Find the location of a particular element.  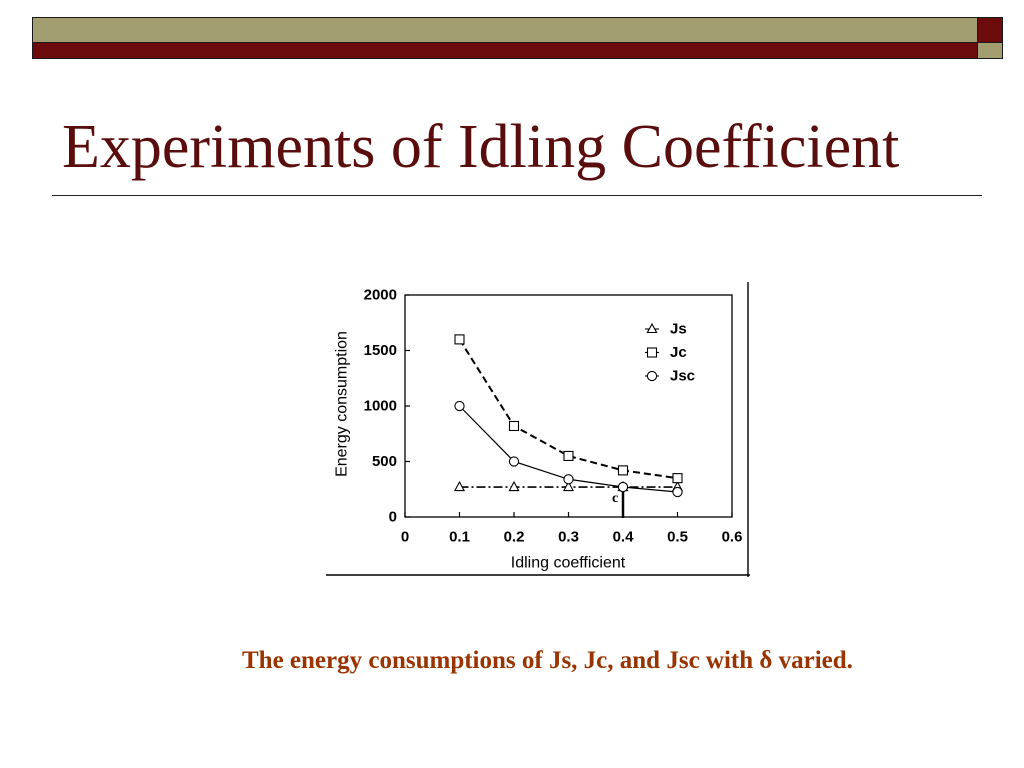

y-axis-label: Energy consumption is located at coordinates (342, 404).